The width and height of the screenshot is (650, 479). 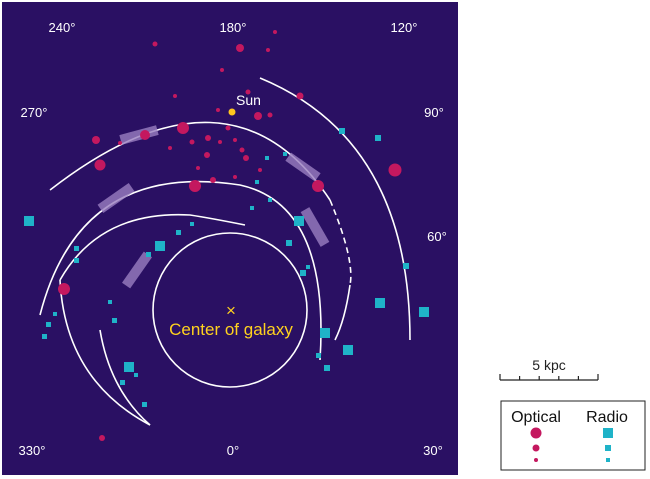 What do you see at coordinates (233, 450) in the screenshot?
I see `longitude-label: 0°` at bounding box center [233, 450].